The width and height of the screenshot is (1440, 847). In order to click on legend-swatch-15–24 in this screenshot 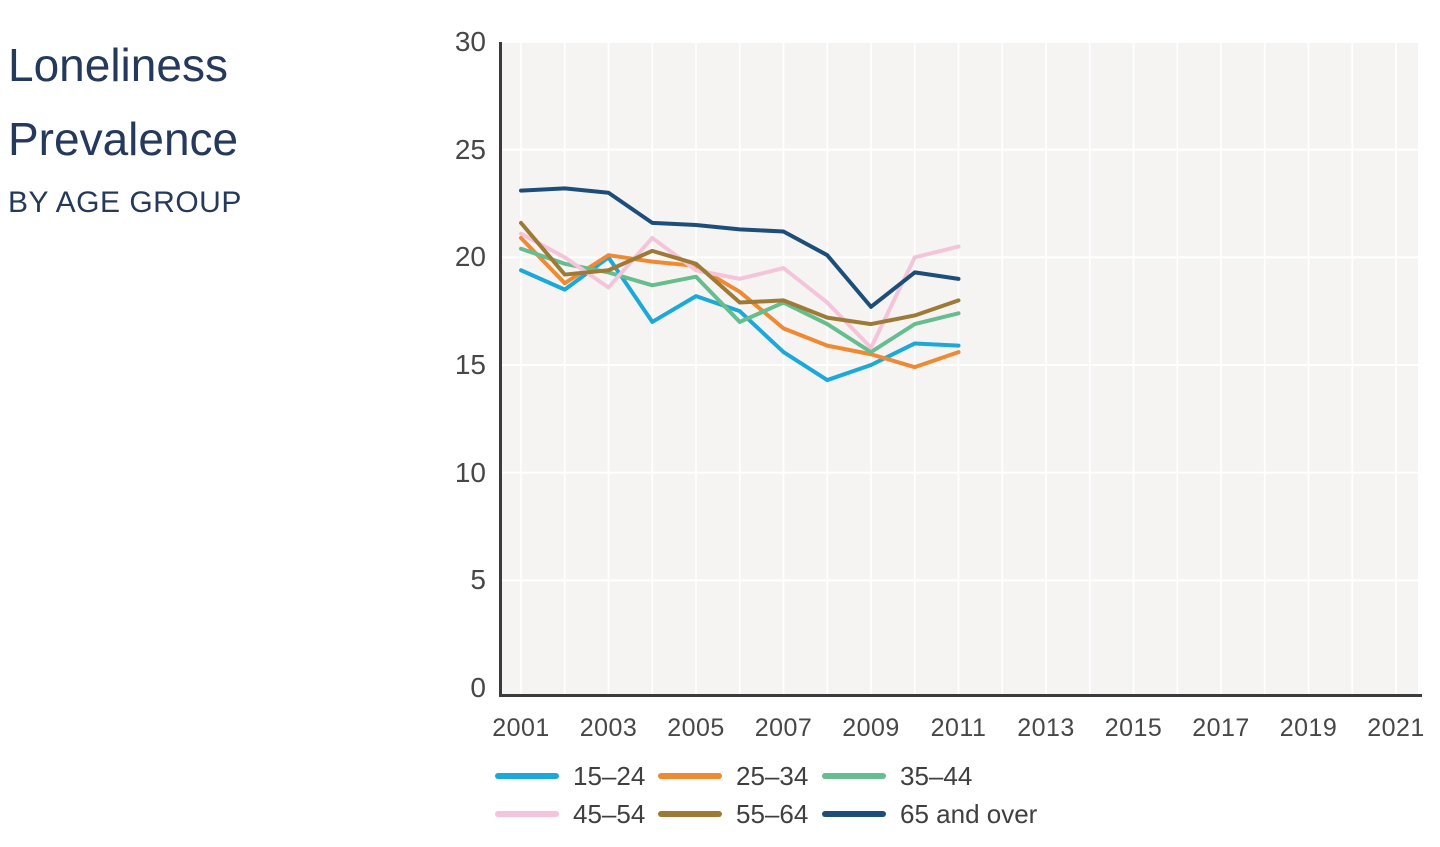, I will do `click(527, 776)`.